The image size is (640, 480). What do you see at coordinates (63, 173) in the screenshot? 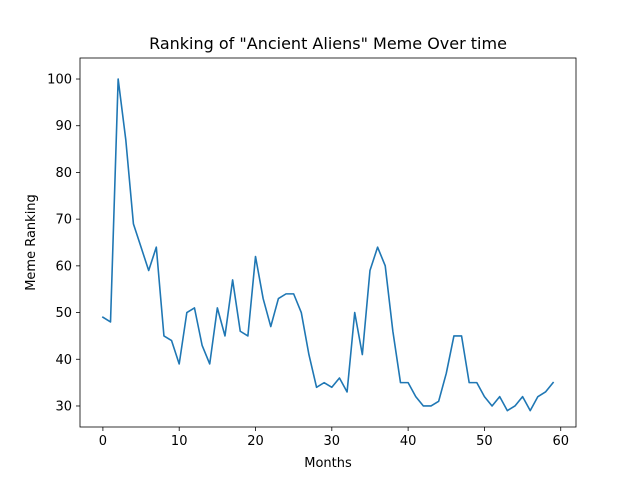
I see `y-tick-label: 80` at bounding box center [63, 173].